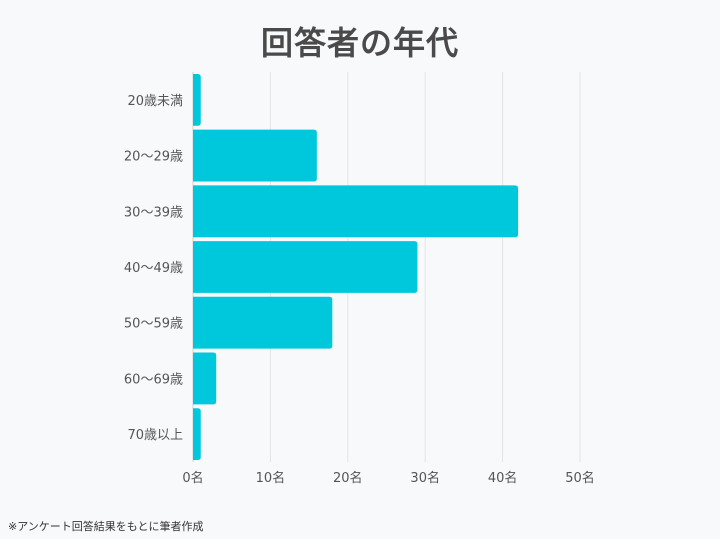  What do you see at coordinates (106, 526) in the screenshot?
I see `footnote: ※アンケート回答結果をもとに筆者作成` at bounding box center [106, 526].